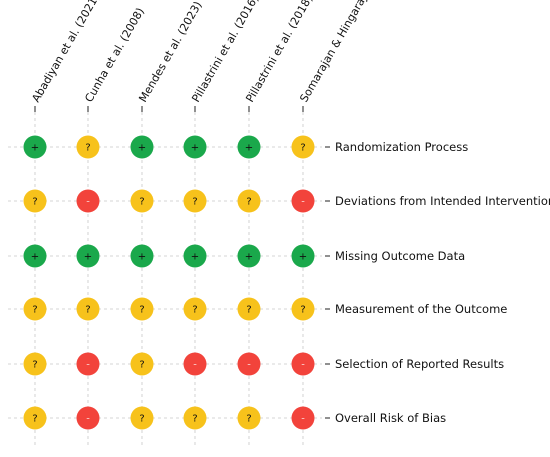 This screenshot has height=457, width=550. What do you see at coordinates (345, 52) in the screenshot?
I see `study-label: Somarajan & Hingarajia (2021)` at bounding box center [345, 52].